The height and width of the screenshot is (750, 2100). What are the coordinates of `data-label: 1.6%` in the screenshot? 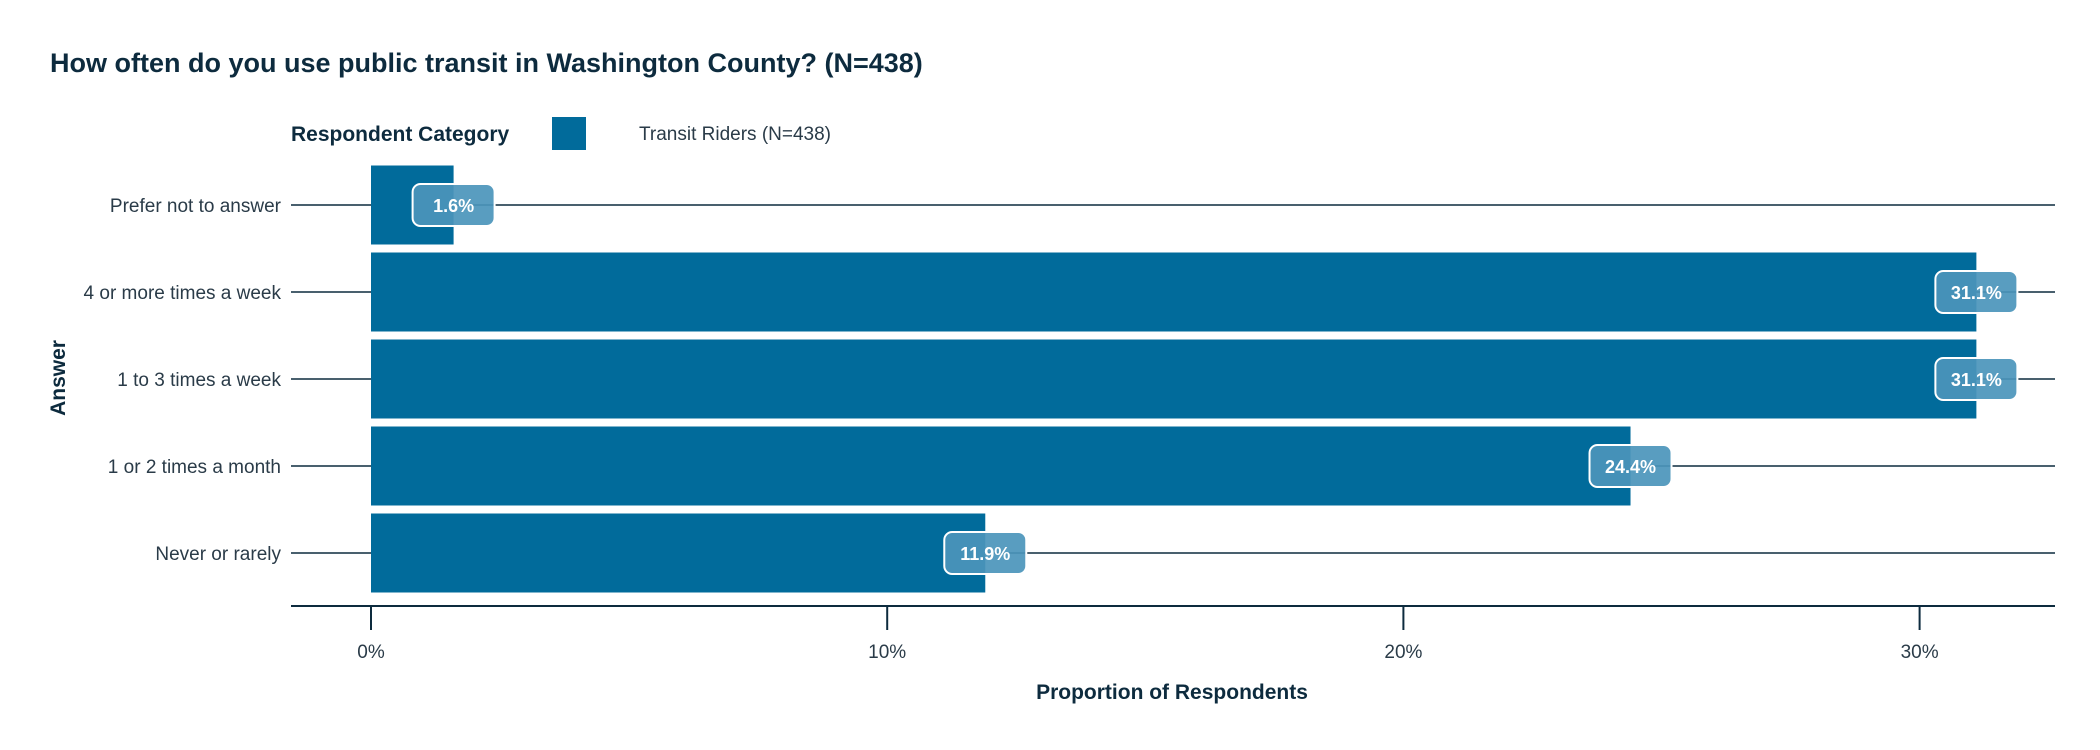 It's located at (453, 206).